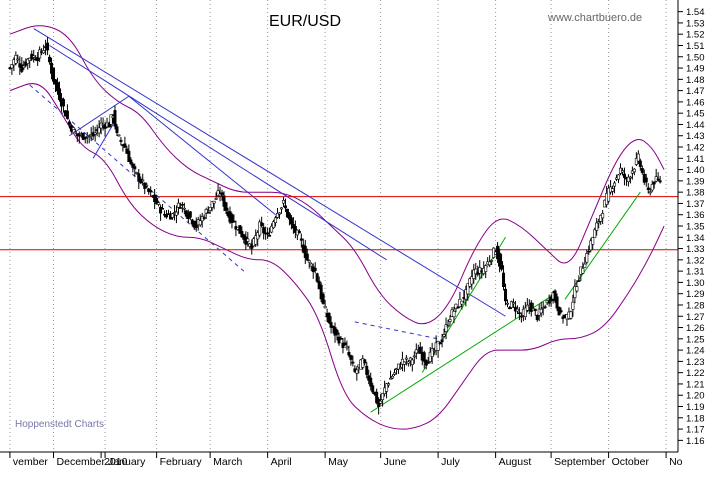  What do you see at coordinates (631, 462) in the screenshot?
I see `x-tick-label: October` at bounding box center [631, 462].